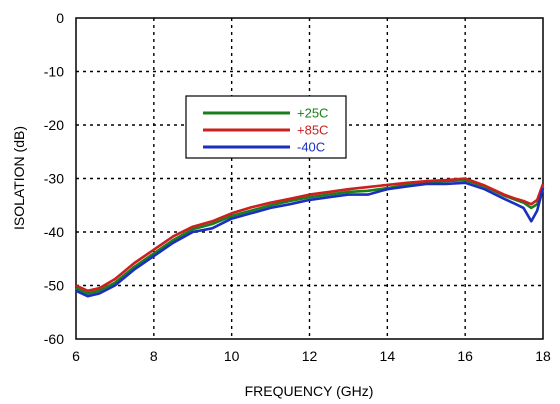 The height and width of the screenshot is (404, 560). Describe the element at coordinates (54, 125) in the screenshot. I see `y-tick-label: -20` at that location.